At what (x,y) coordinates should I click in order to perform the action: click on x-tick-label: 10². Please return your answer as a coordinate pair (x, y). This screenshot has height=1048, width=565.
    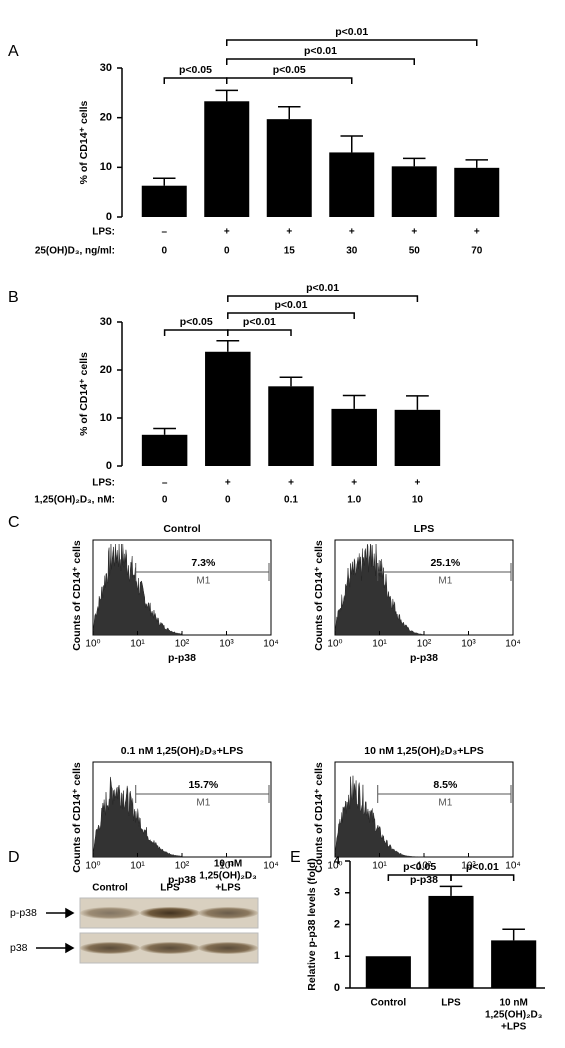
    Looking at the image, I should click on (424, 866).